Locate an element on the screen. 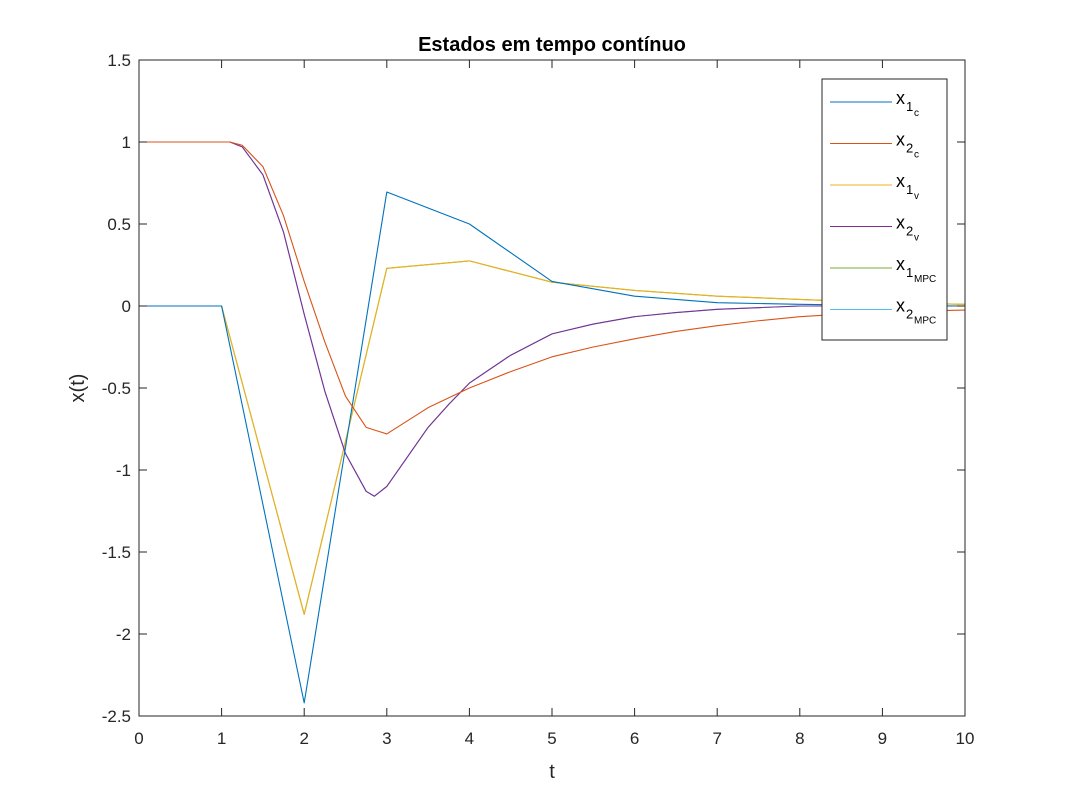 The height and width of the screenshot is (806, 1067). x-axis-label: t is located at coordinates (552, 772).